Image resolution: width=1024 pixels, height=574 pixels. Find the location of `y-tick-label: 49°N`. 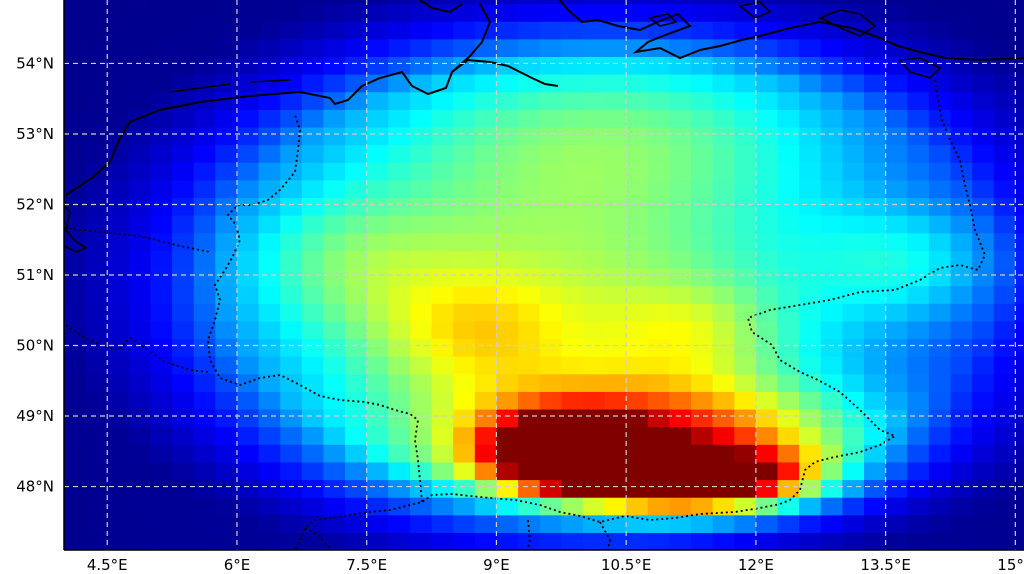

y-tick-label: 49°N is located at coordinates (35, 416).